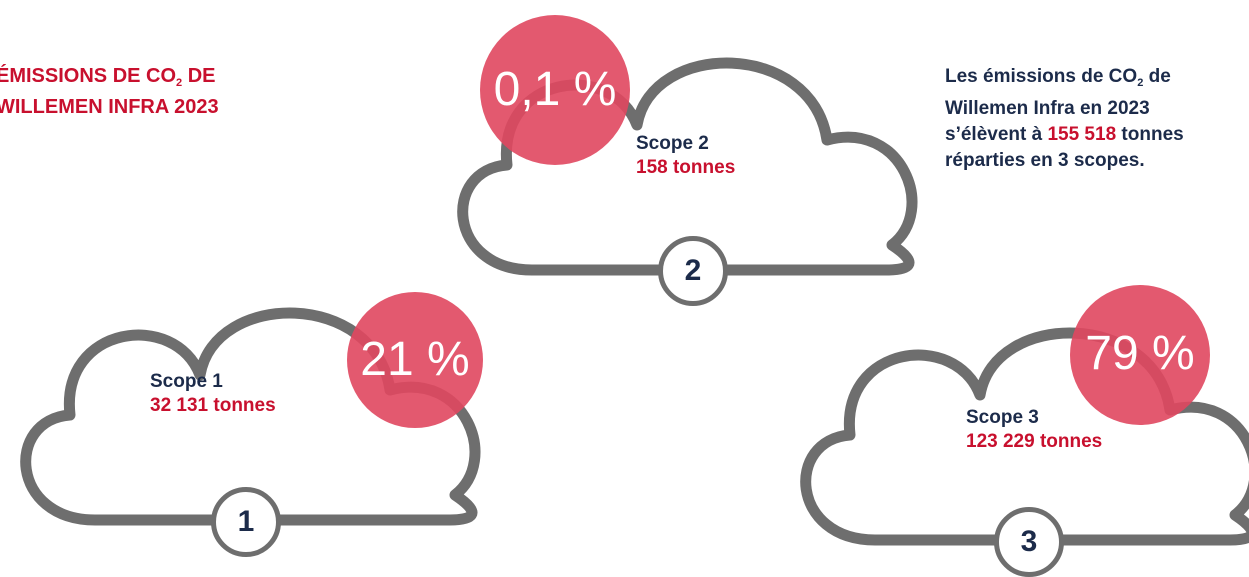 The image size is (1249, 577). I want to click on summary-line-1: Les émissions de CO2 de, so click(1095, 80).